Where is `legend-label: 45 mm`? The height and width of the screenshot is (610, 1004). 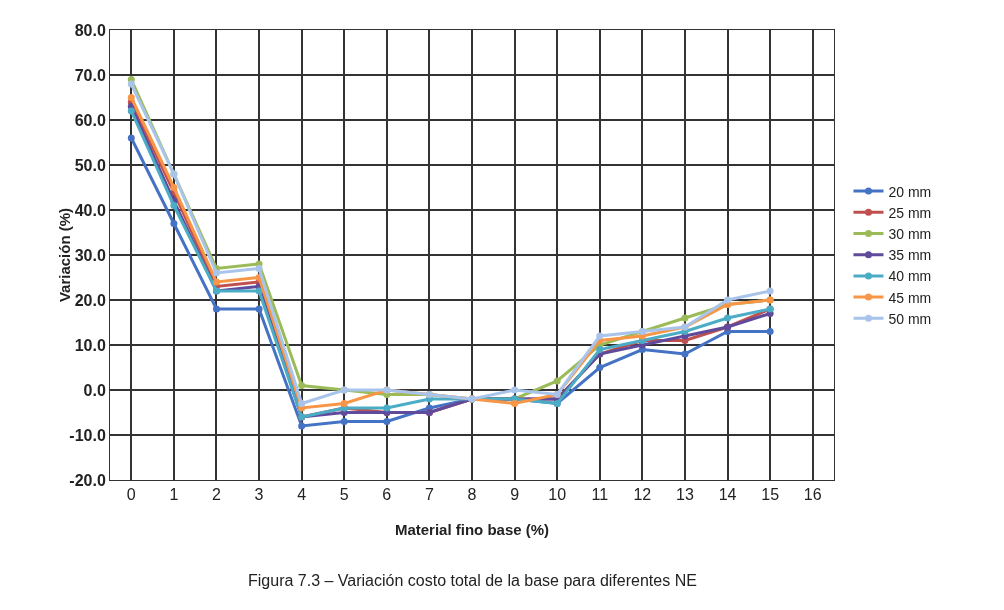
legend-label: 45 mm is located at coordinates (910, 297).